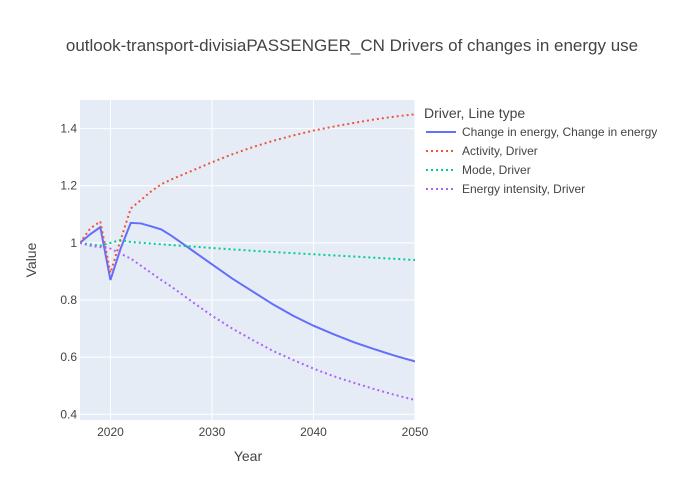  What do you see at coordinates (68, 186) in the screenshot?
I see `y-tick-label: 1.2` at bounding box center [68, 186].